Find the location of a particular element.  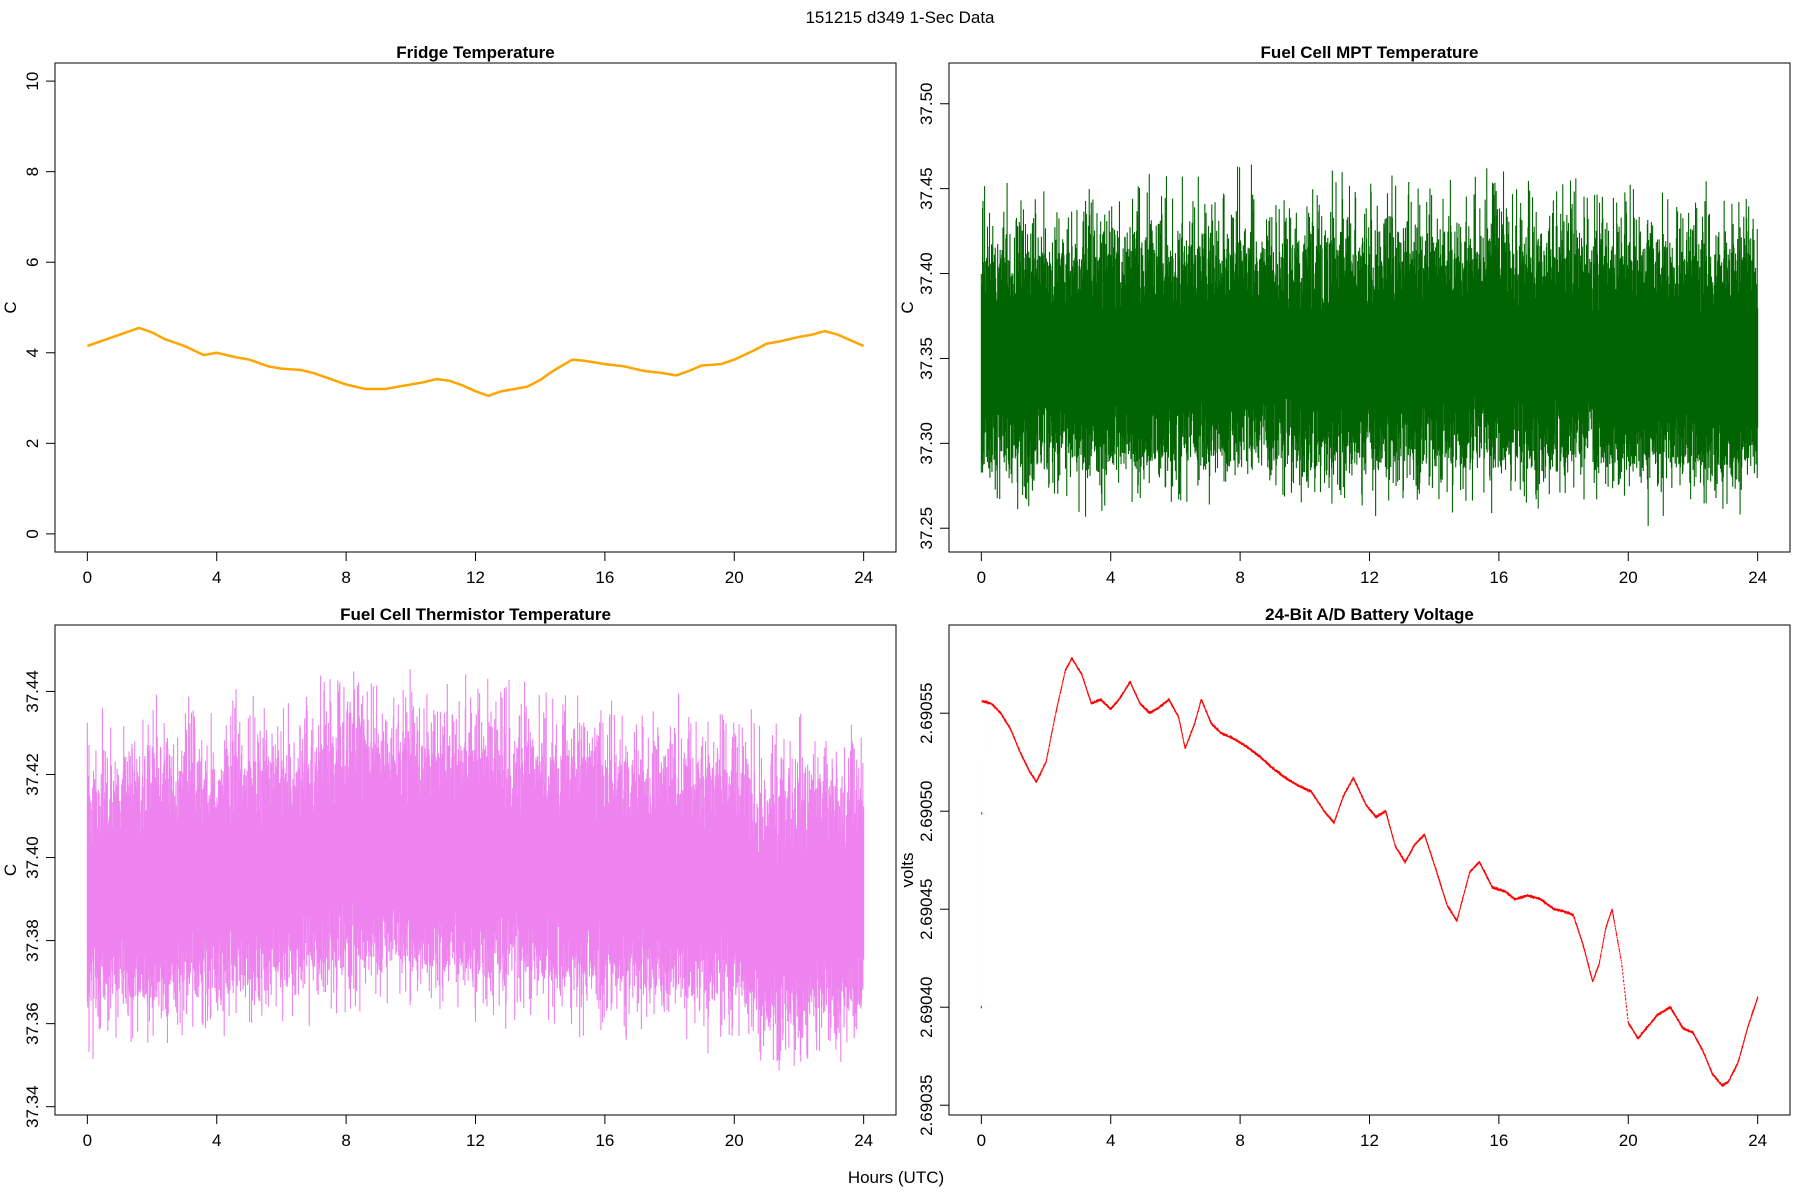

panel-title: Fuel Cell MPT Temperature is located at coordinates (1370, 52).